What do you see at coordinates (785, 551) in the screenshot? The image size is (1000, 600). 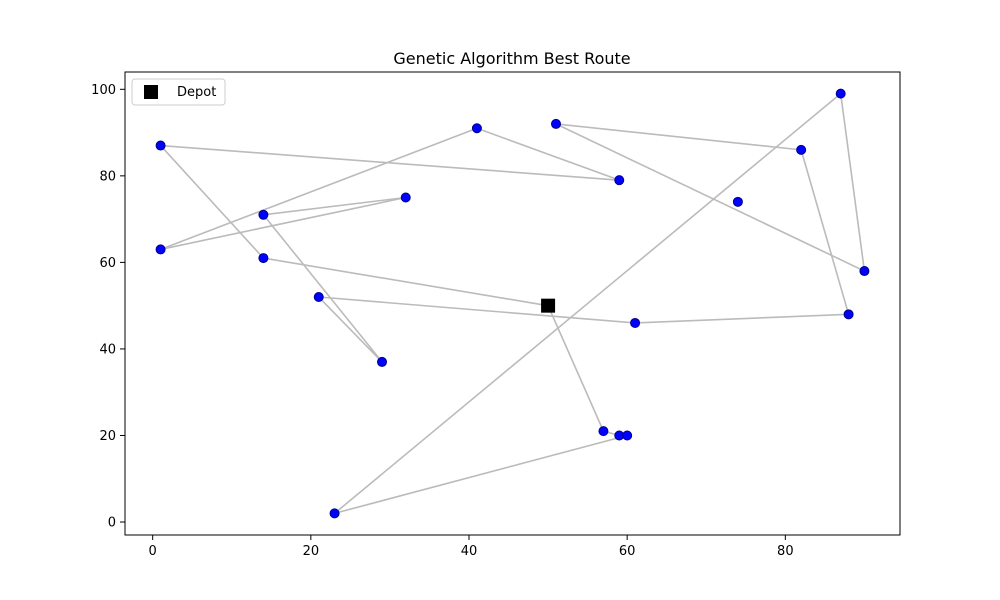 I see `x-tick-label: 80` at bounding box center [785, 551].